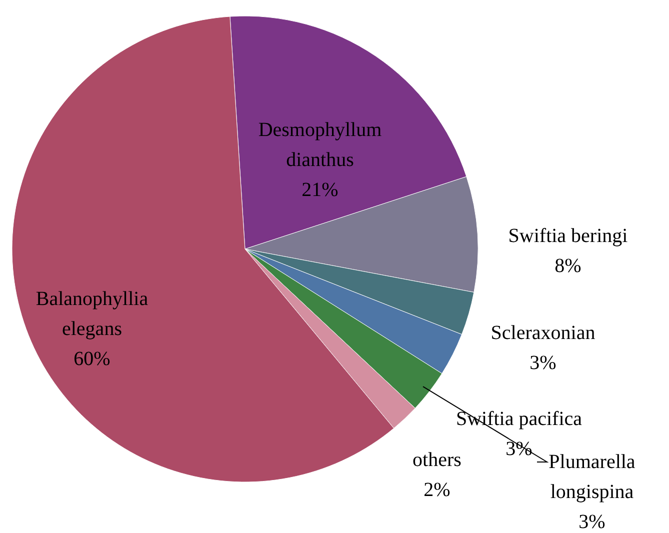  I want to click on slice-label: Balanophyllia elegans, so click(92, 314).